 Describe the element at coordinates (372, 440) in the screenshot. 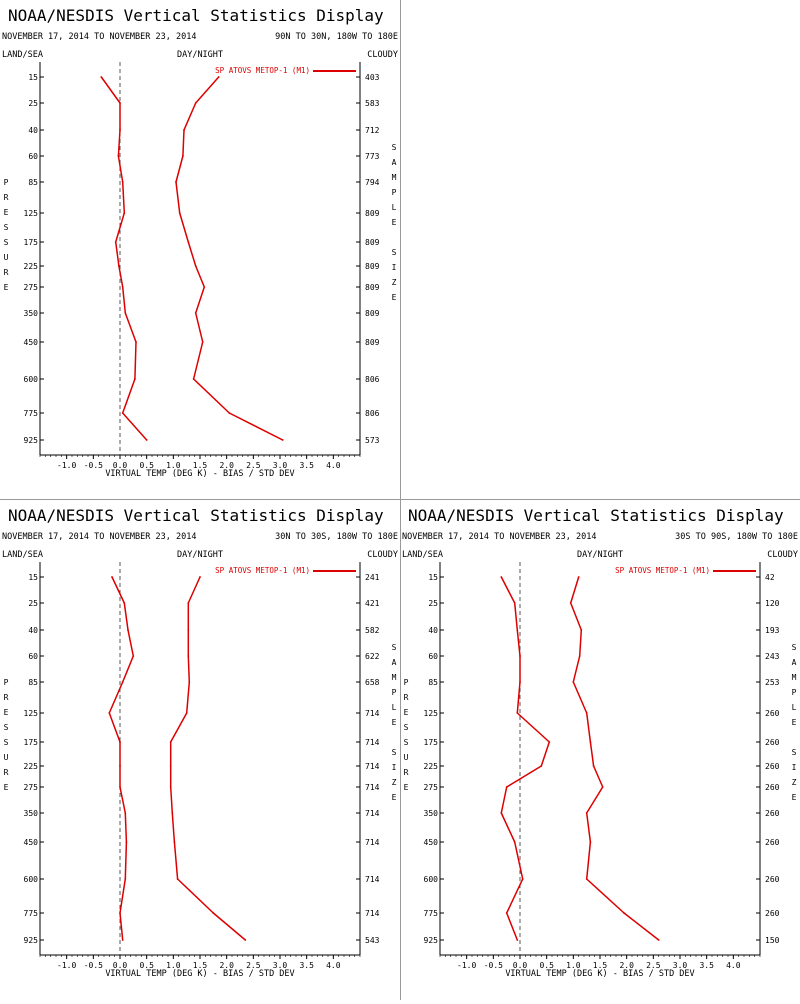

I see `sample-size-label: 573` at that location.